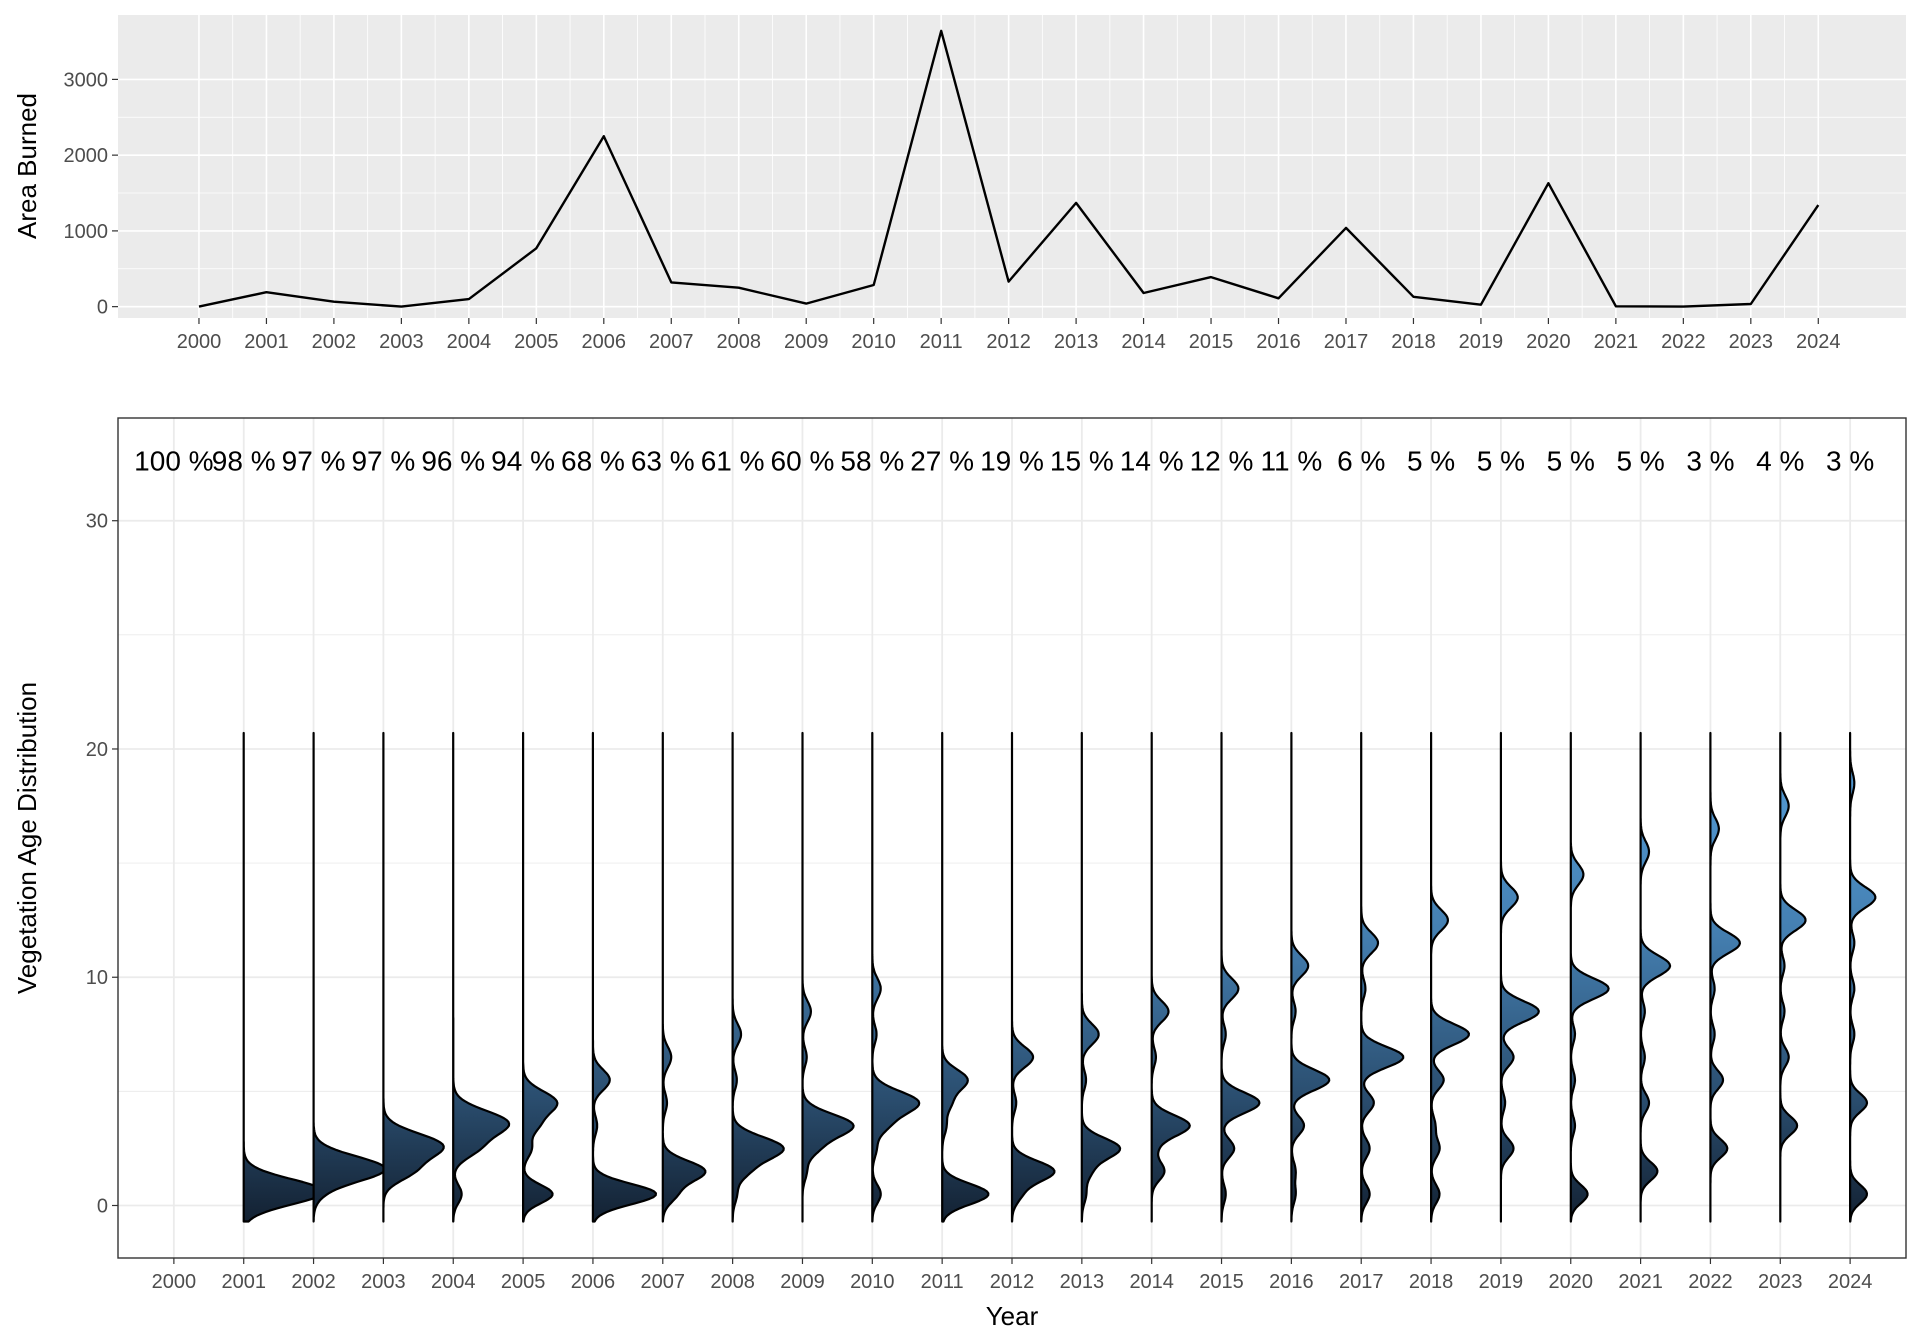 The image size is (1920, 1344). Describe the element at coordinates (173, 461) in the screenshot. I see `percent-label: 100 %` at that location.